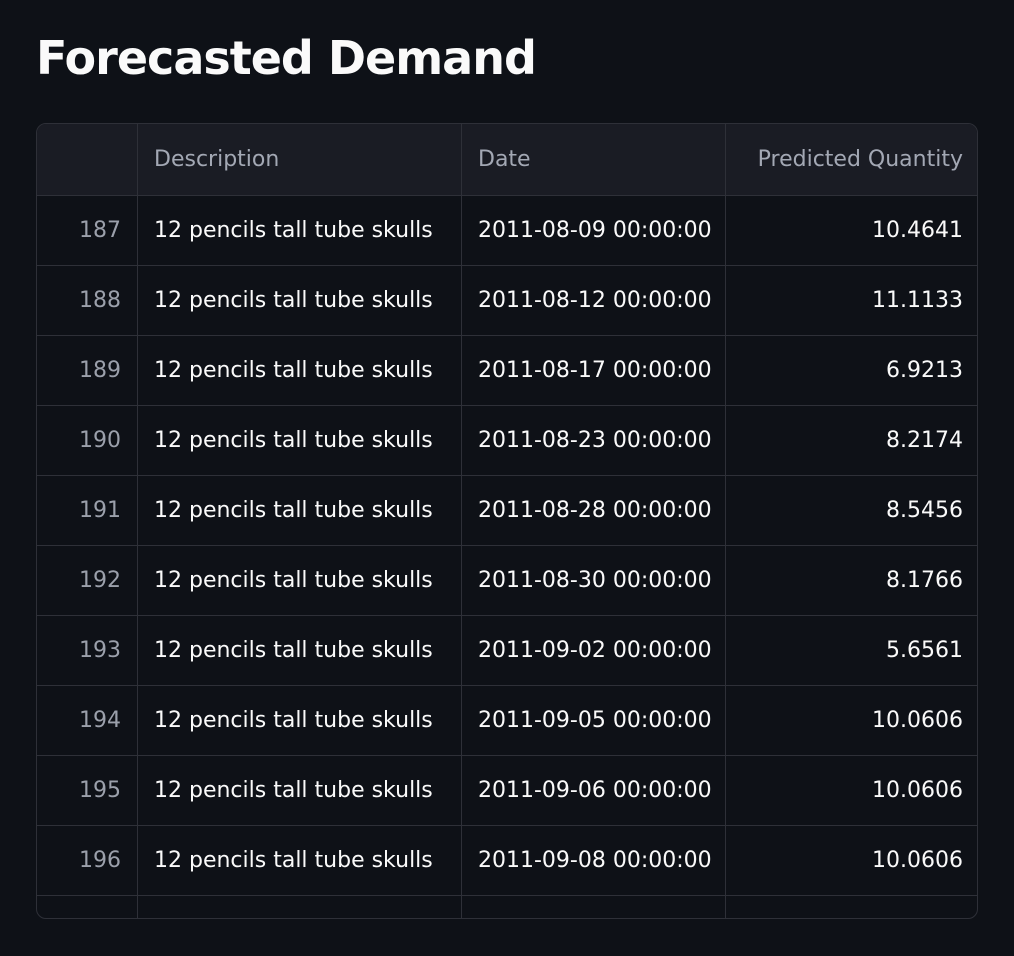  What do you see at coordinates (851, 231) in the screenshot?
I see `quantity-cell: 10.4641` at bounding box center [851, 231].